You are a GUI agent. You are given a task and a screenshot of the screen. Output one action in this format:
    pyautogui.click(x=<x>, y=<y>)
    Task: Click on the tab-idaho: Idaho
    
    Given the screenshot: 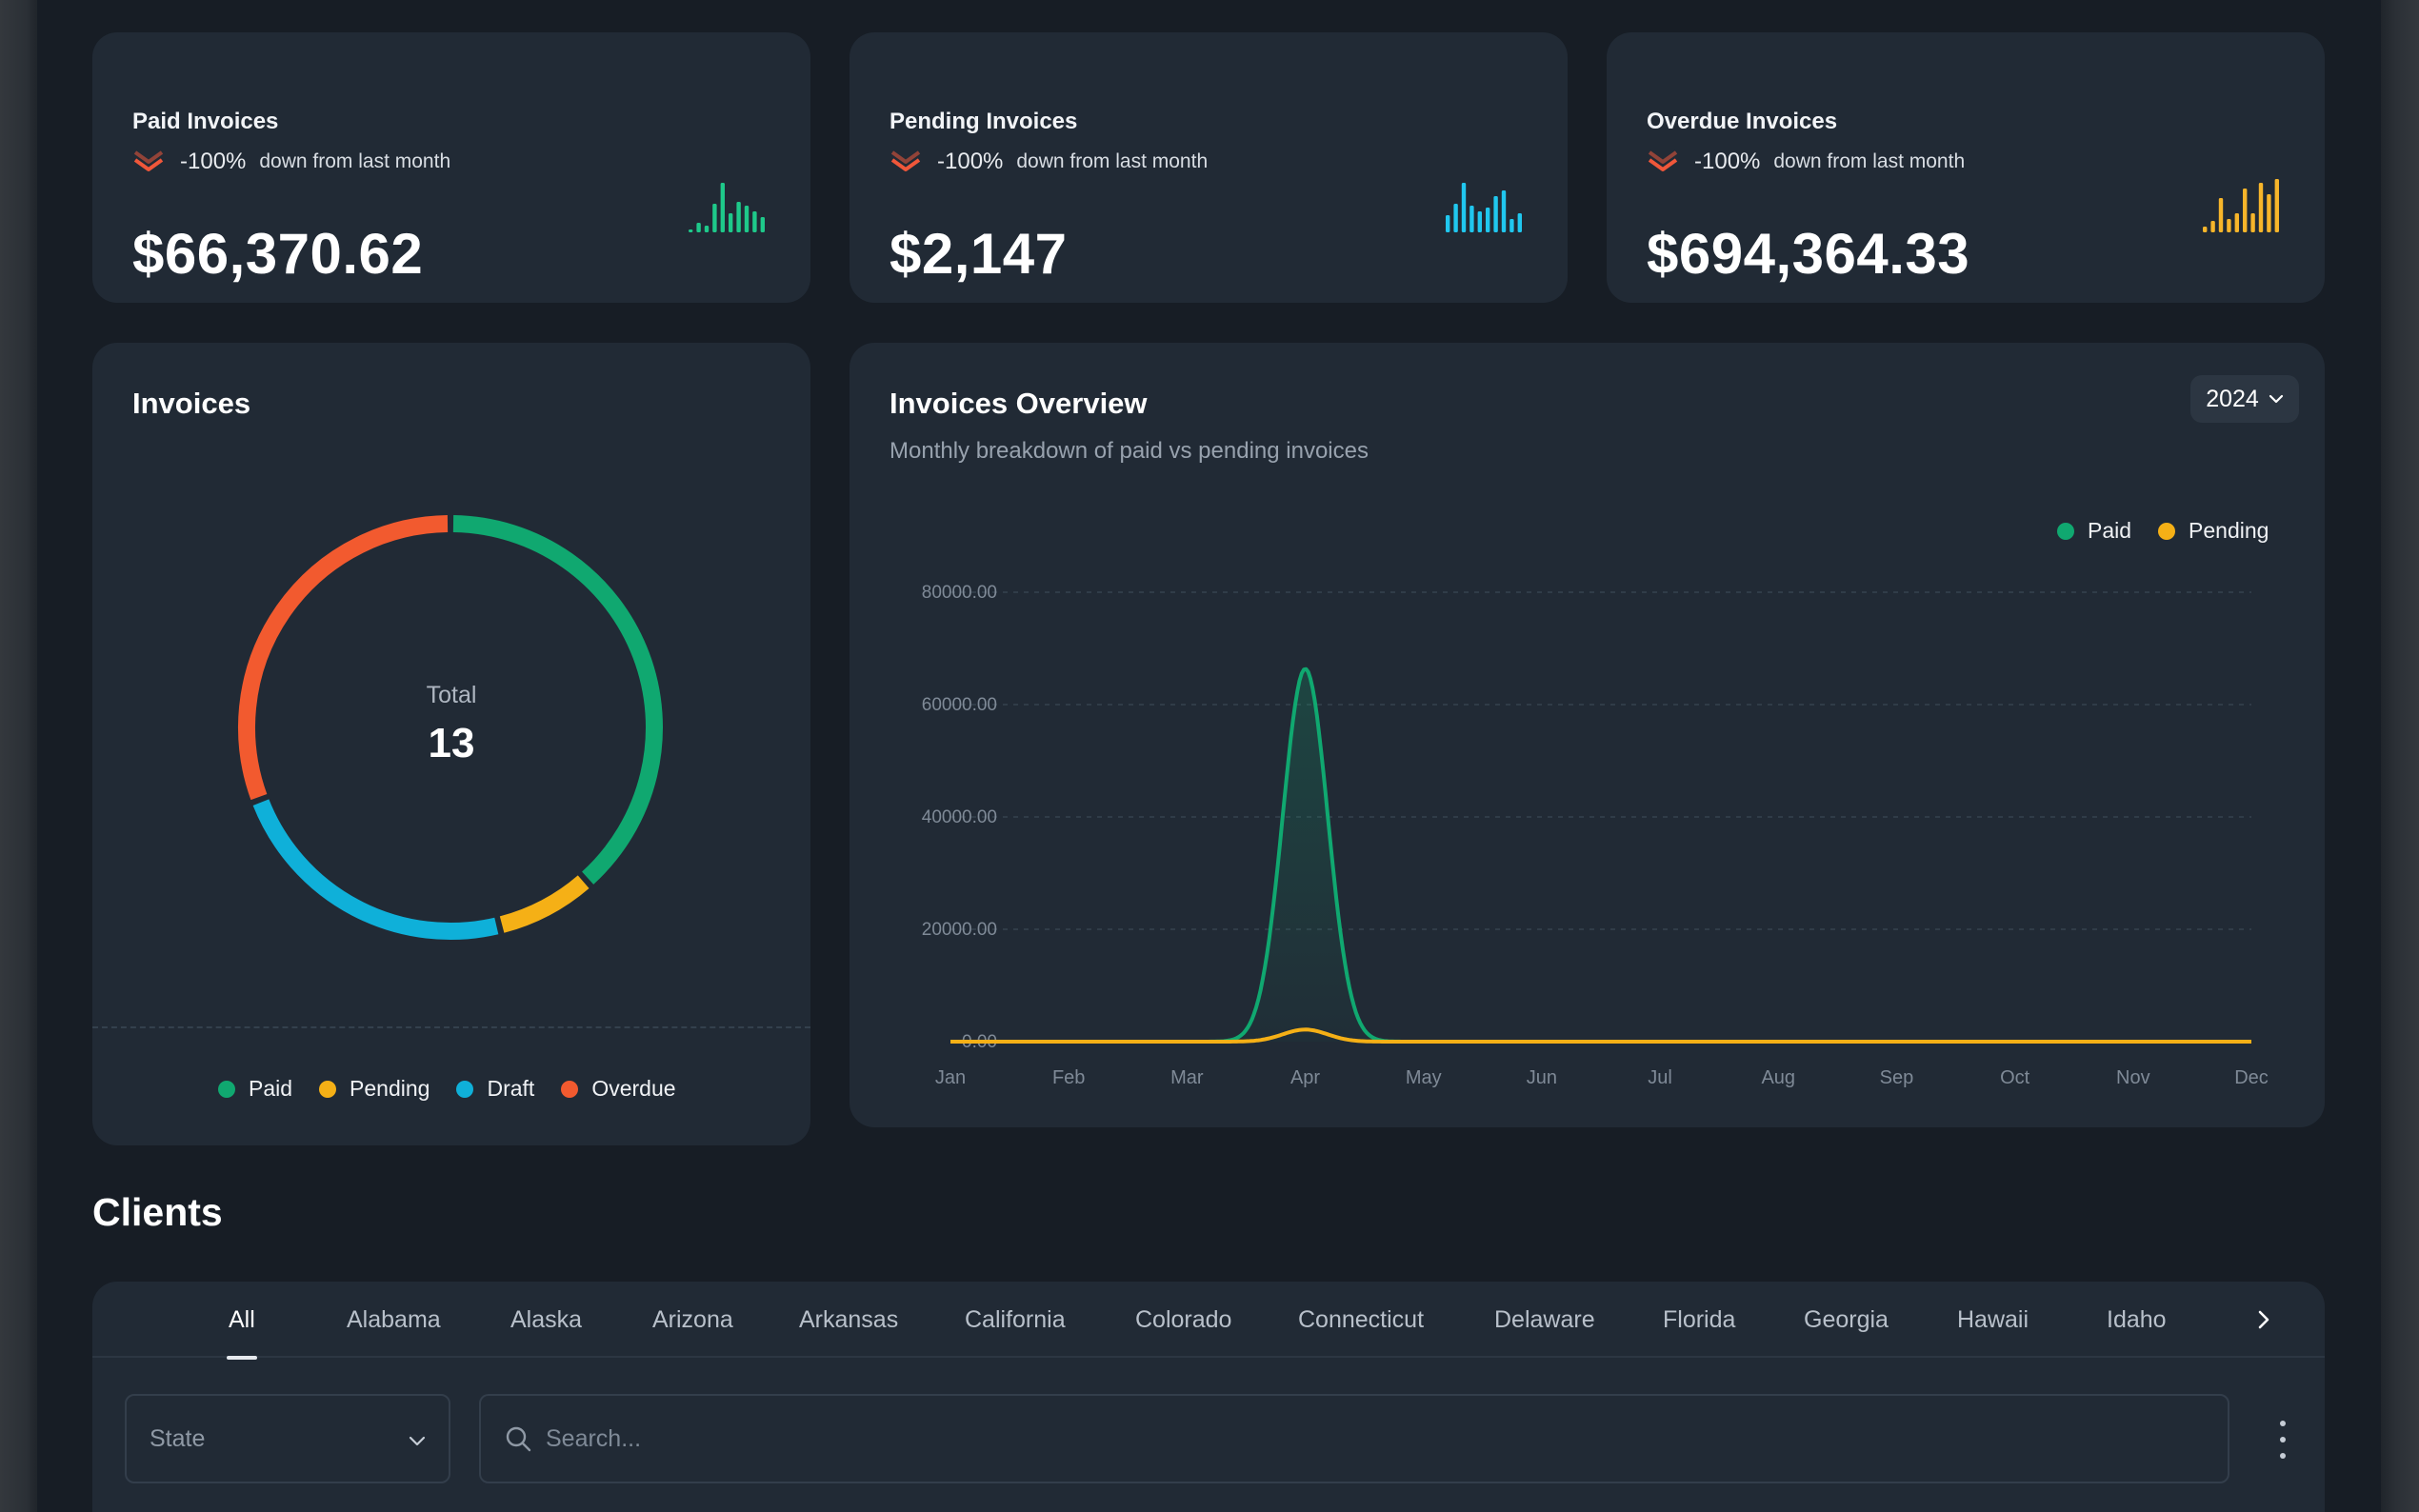 What is the action you would take?
    pyautogui.click(x=2137, y=1320)
    